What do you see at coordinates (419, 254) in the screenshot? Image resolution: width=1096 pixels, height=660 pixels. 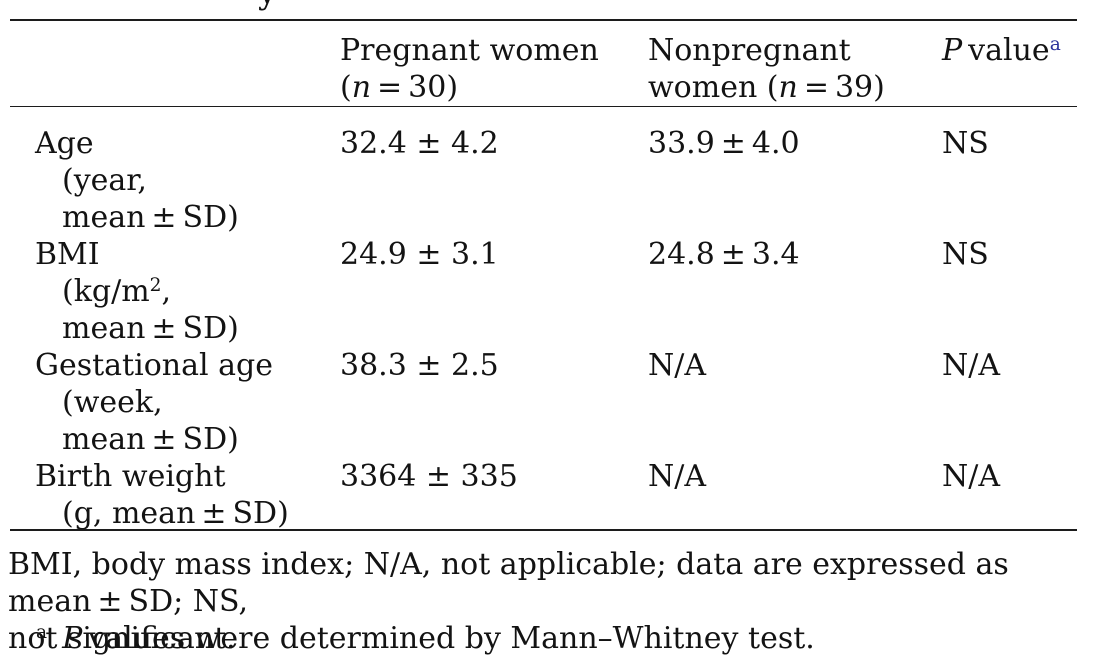 I see `row-bmi-pregnant-value: 24.9 ± 3.1` at bounding box center [419, 254].